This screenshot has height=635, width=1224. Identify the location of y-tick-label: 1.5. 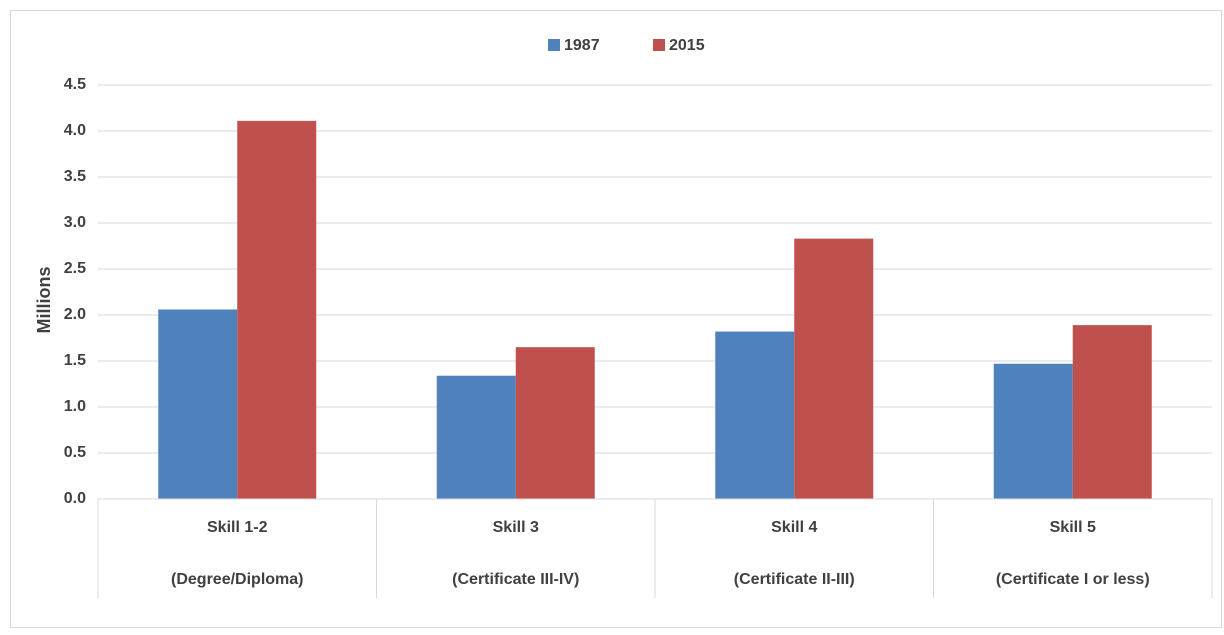
(75, 360).